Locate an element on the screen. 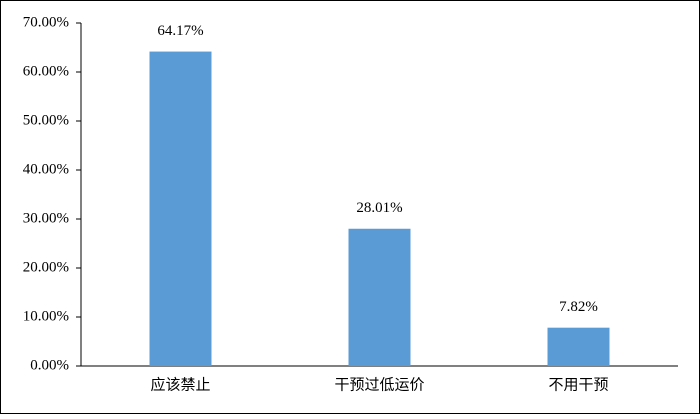  y-tick-label: 0.00% is located at coordinates (49, 365).